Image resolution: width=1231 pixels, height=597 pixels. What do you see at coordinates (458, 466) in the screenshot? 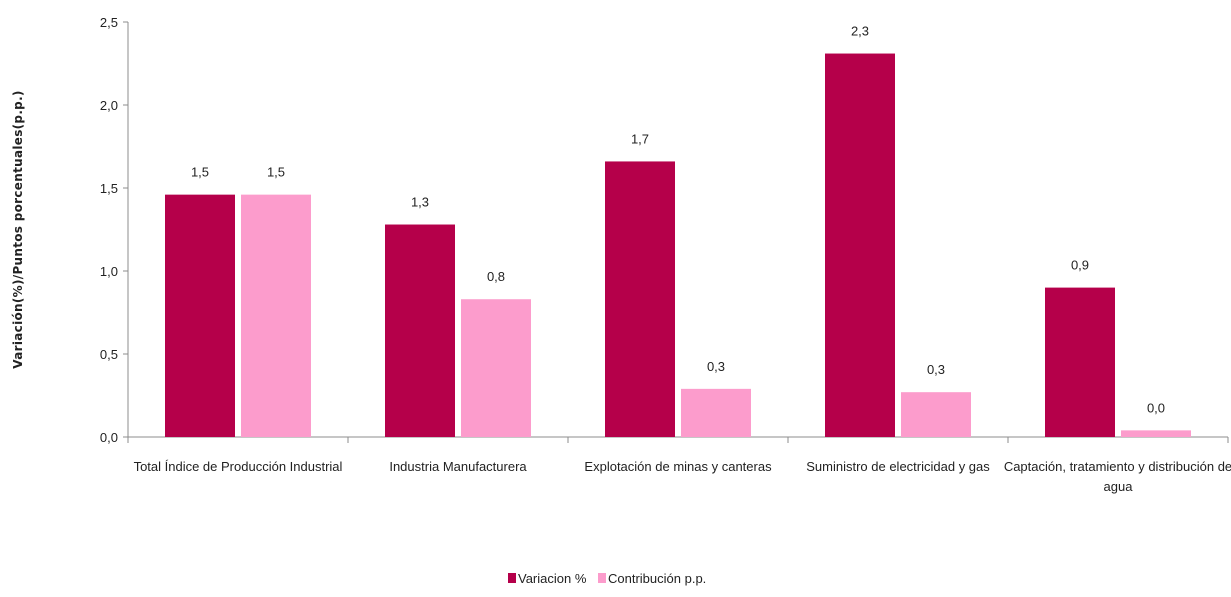
I see `category-label: Industria Manufacturera` at bounding box center [458, 466].